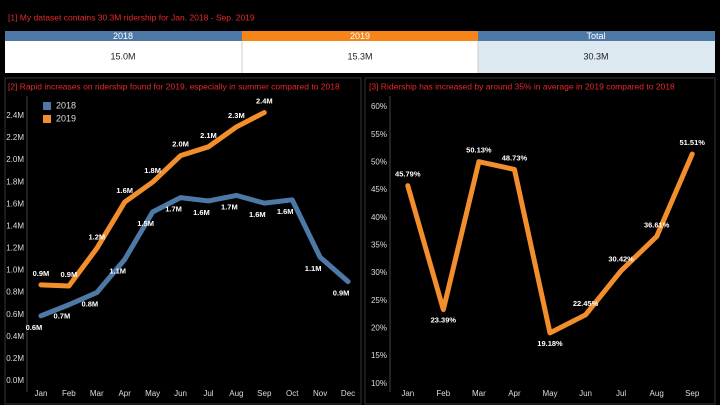 This screenshot has height=405, width=720. Describe the element at coordinates (408, 174) in the screenshot. I see `value-label: 45.79%` at that location.